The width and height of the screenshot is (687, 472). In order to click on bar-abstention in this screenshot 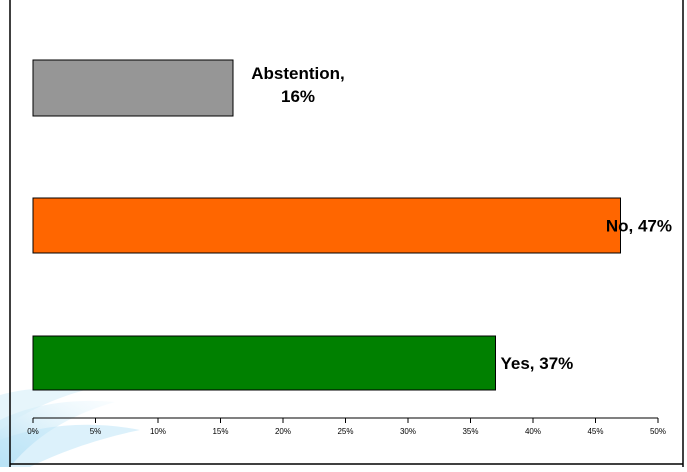, I will do `click(133, 88)`.